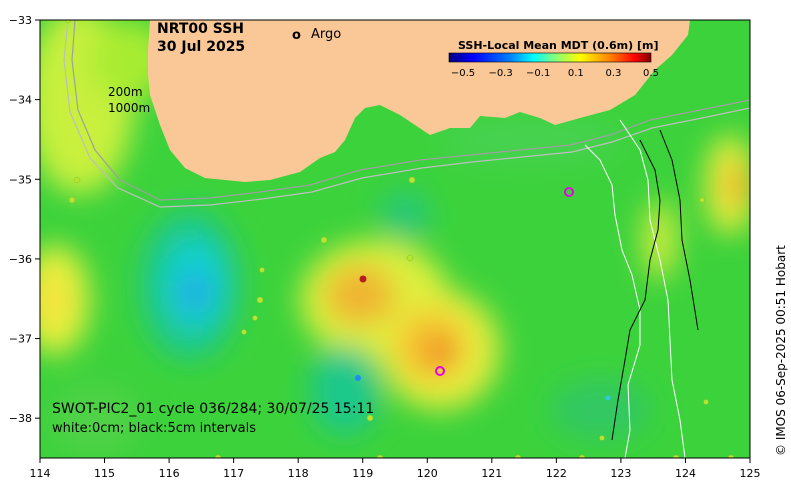 This screenshot has width=791, height=492. Describe the element at coordinates (20, 418) in the screenshot. I see `y-tick-label: −38` at that location.